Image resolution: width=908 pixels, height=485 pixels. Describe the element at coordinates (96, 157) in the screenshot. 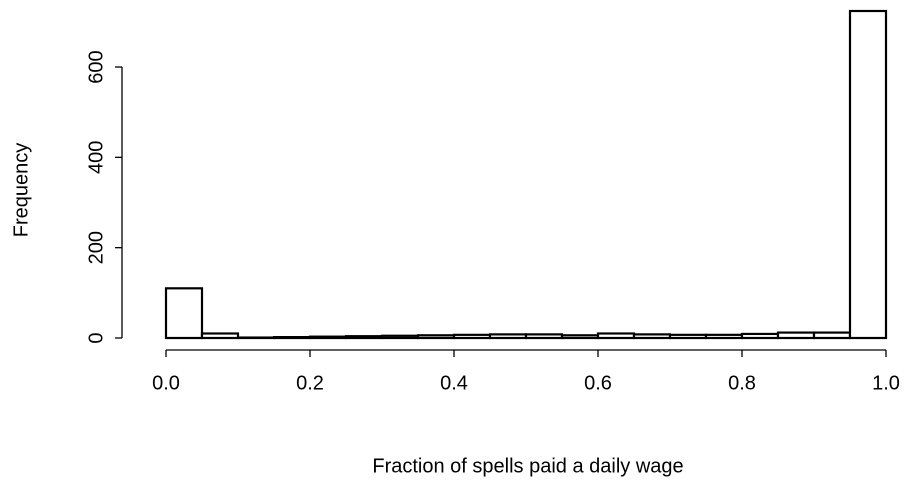

I see `y-tick-label: 400` at that location.